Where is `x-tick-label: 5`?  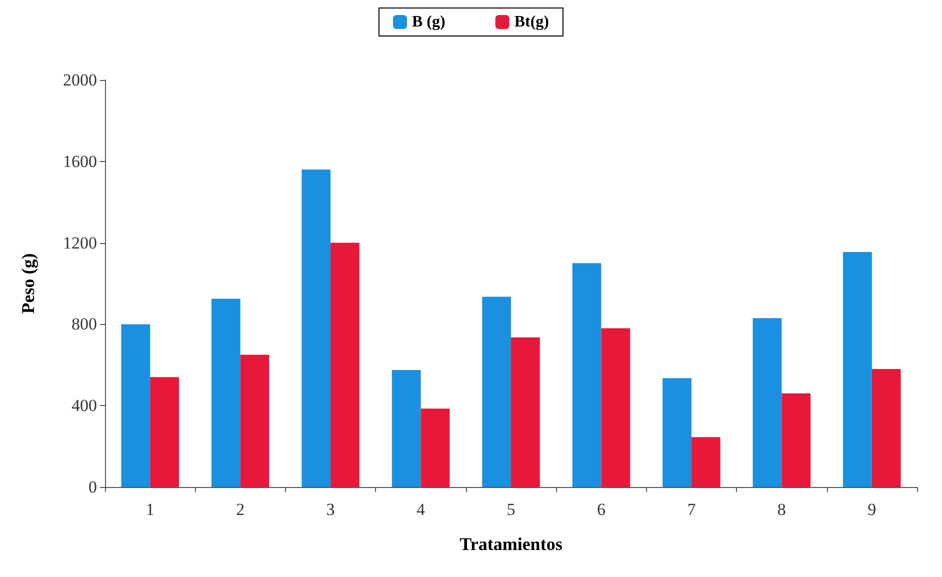
x-tick-label: 5 is located at coordinates (511, 509).